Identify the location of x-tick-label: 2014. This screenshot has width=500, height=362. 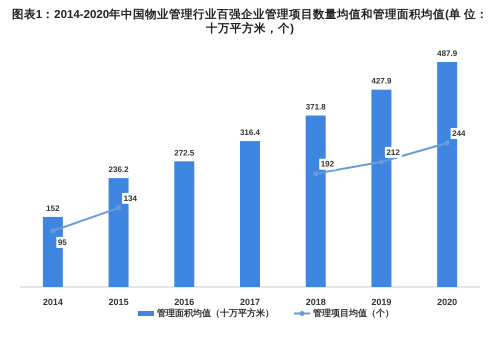
(52, 302).